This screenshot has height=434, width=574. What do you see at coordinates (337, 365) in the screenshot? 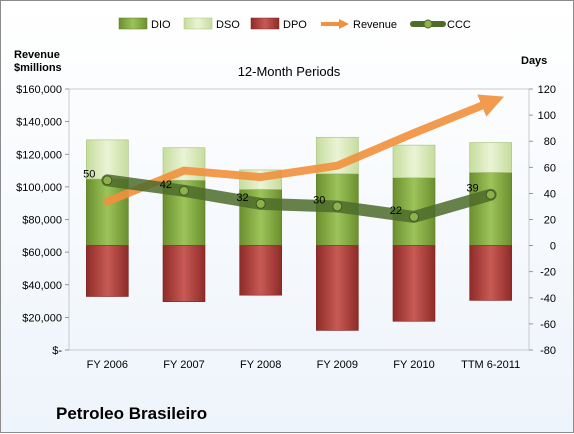
I see `x-tick-label-3: FY 2009` at bounding box center [337, 365].